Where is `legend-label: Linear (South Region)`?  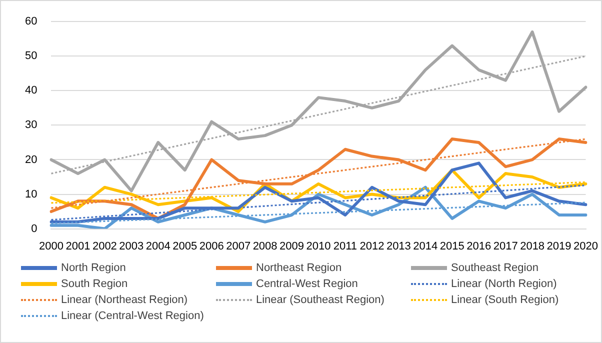 legend-label: Linear (South Region) is located at coordinates (505, 300).